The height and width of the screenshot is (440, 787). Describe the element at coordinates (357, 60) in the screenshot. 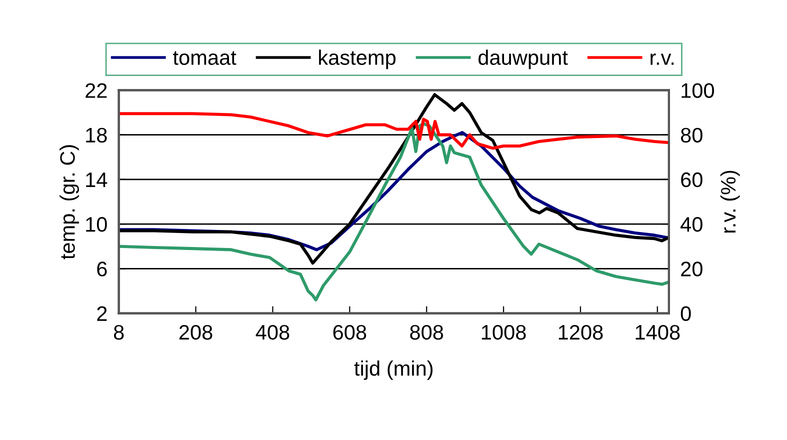

I see `legend-label: kastemp` at that location.